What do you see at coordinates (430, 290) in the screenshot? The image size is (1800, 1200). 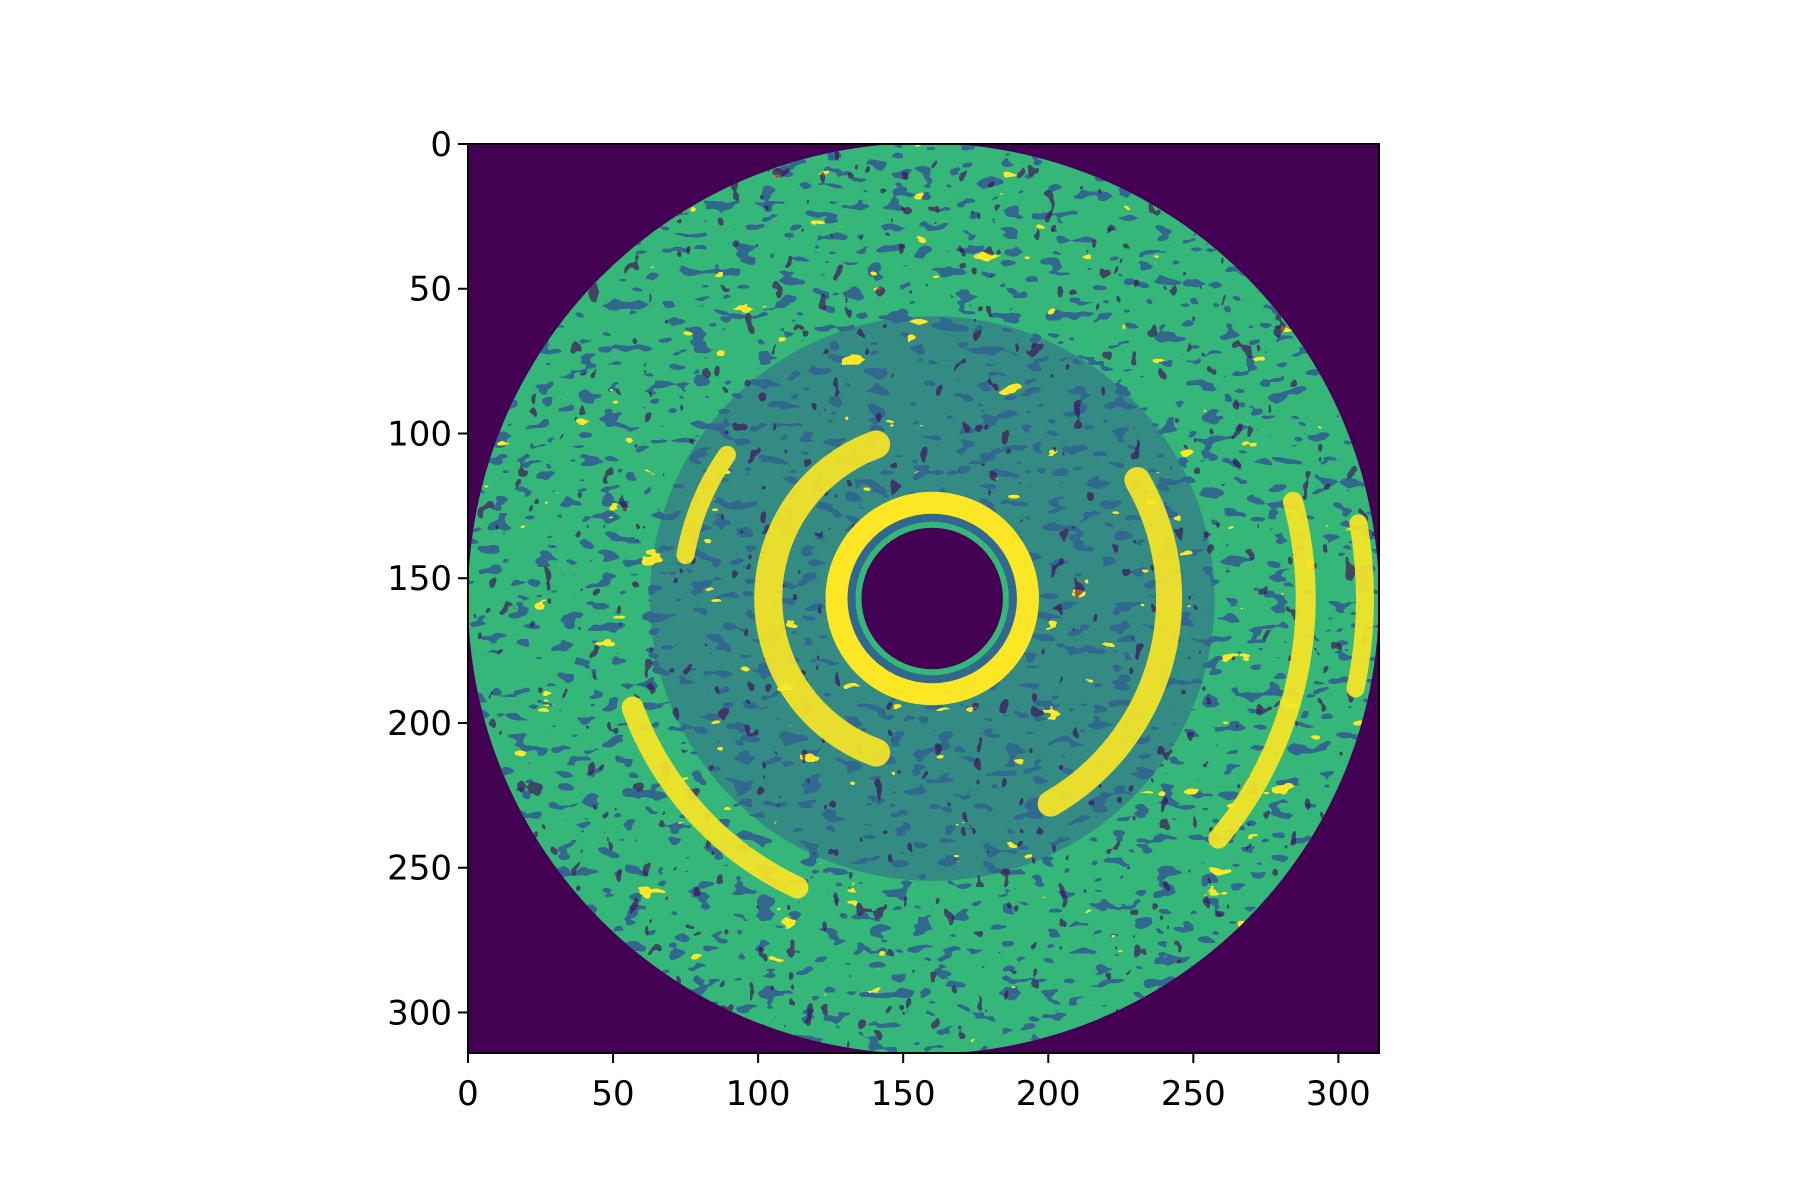 I see `y-tick-label: 50` at bounding box center [430, 290].